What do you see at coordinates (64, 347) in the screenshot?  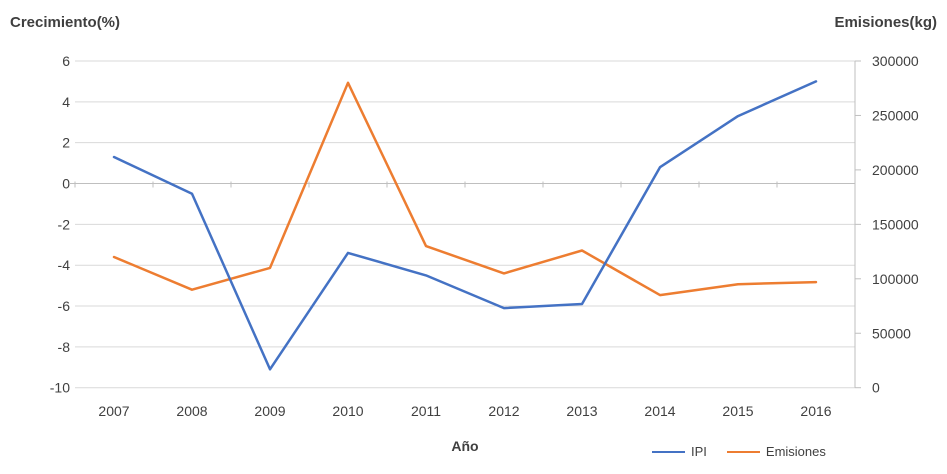 I see `left-axis-tick-label: -8` at bounding box center [64, 347].